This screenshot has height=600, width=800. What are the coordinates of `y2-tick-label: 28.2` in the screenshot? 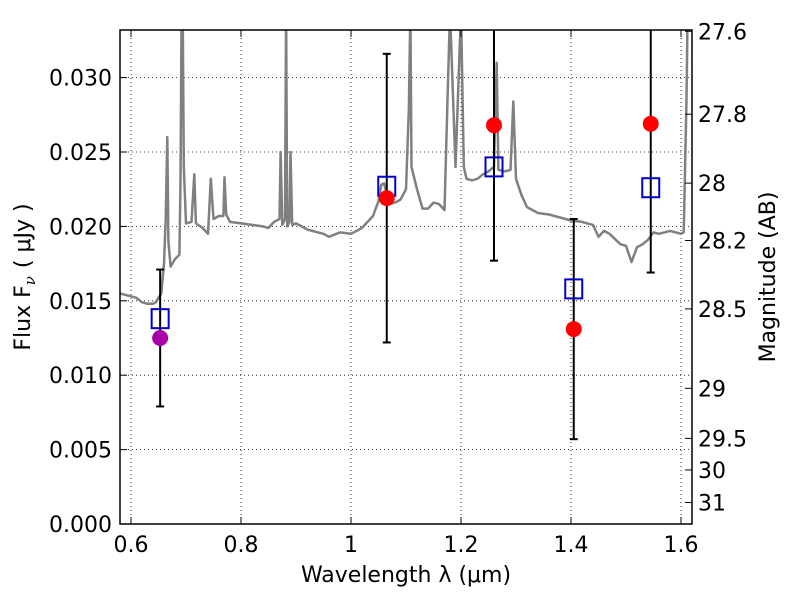 It's located at (722, 241).